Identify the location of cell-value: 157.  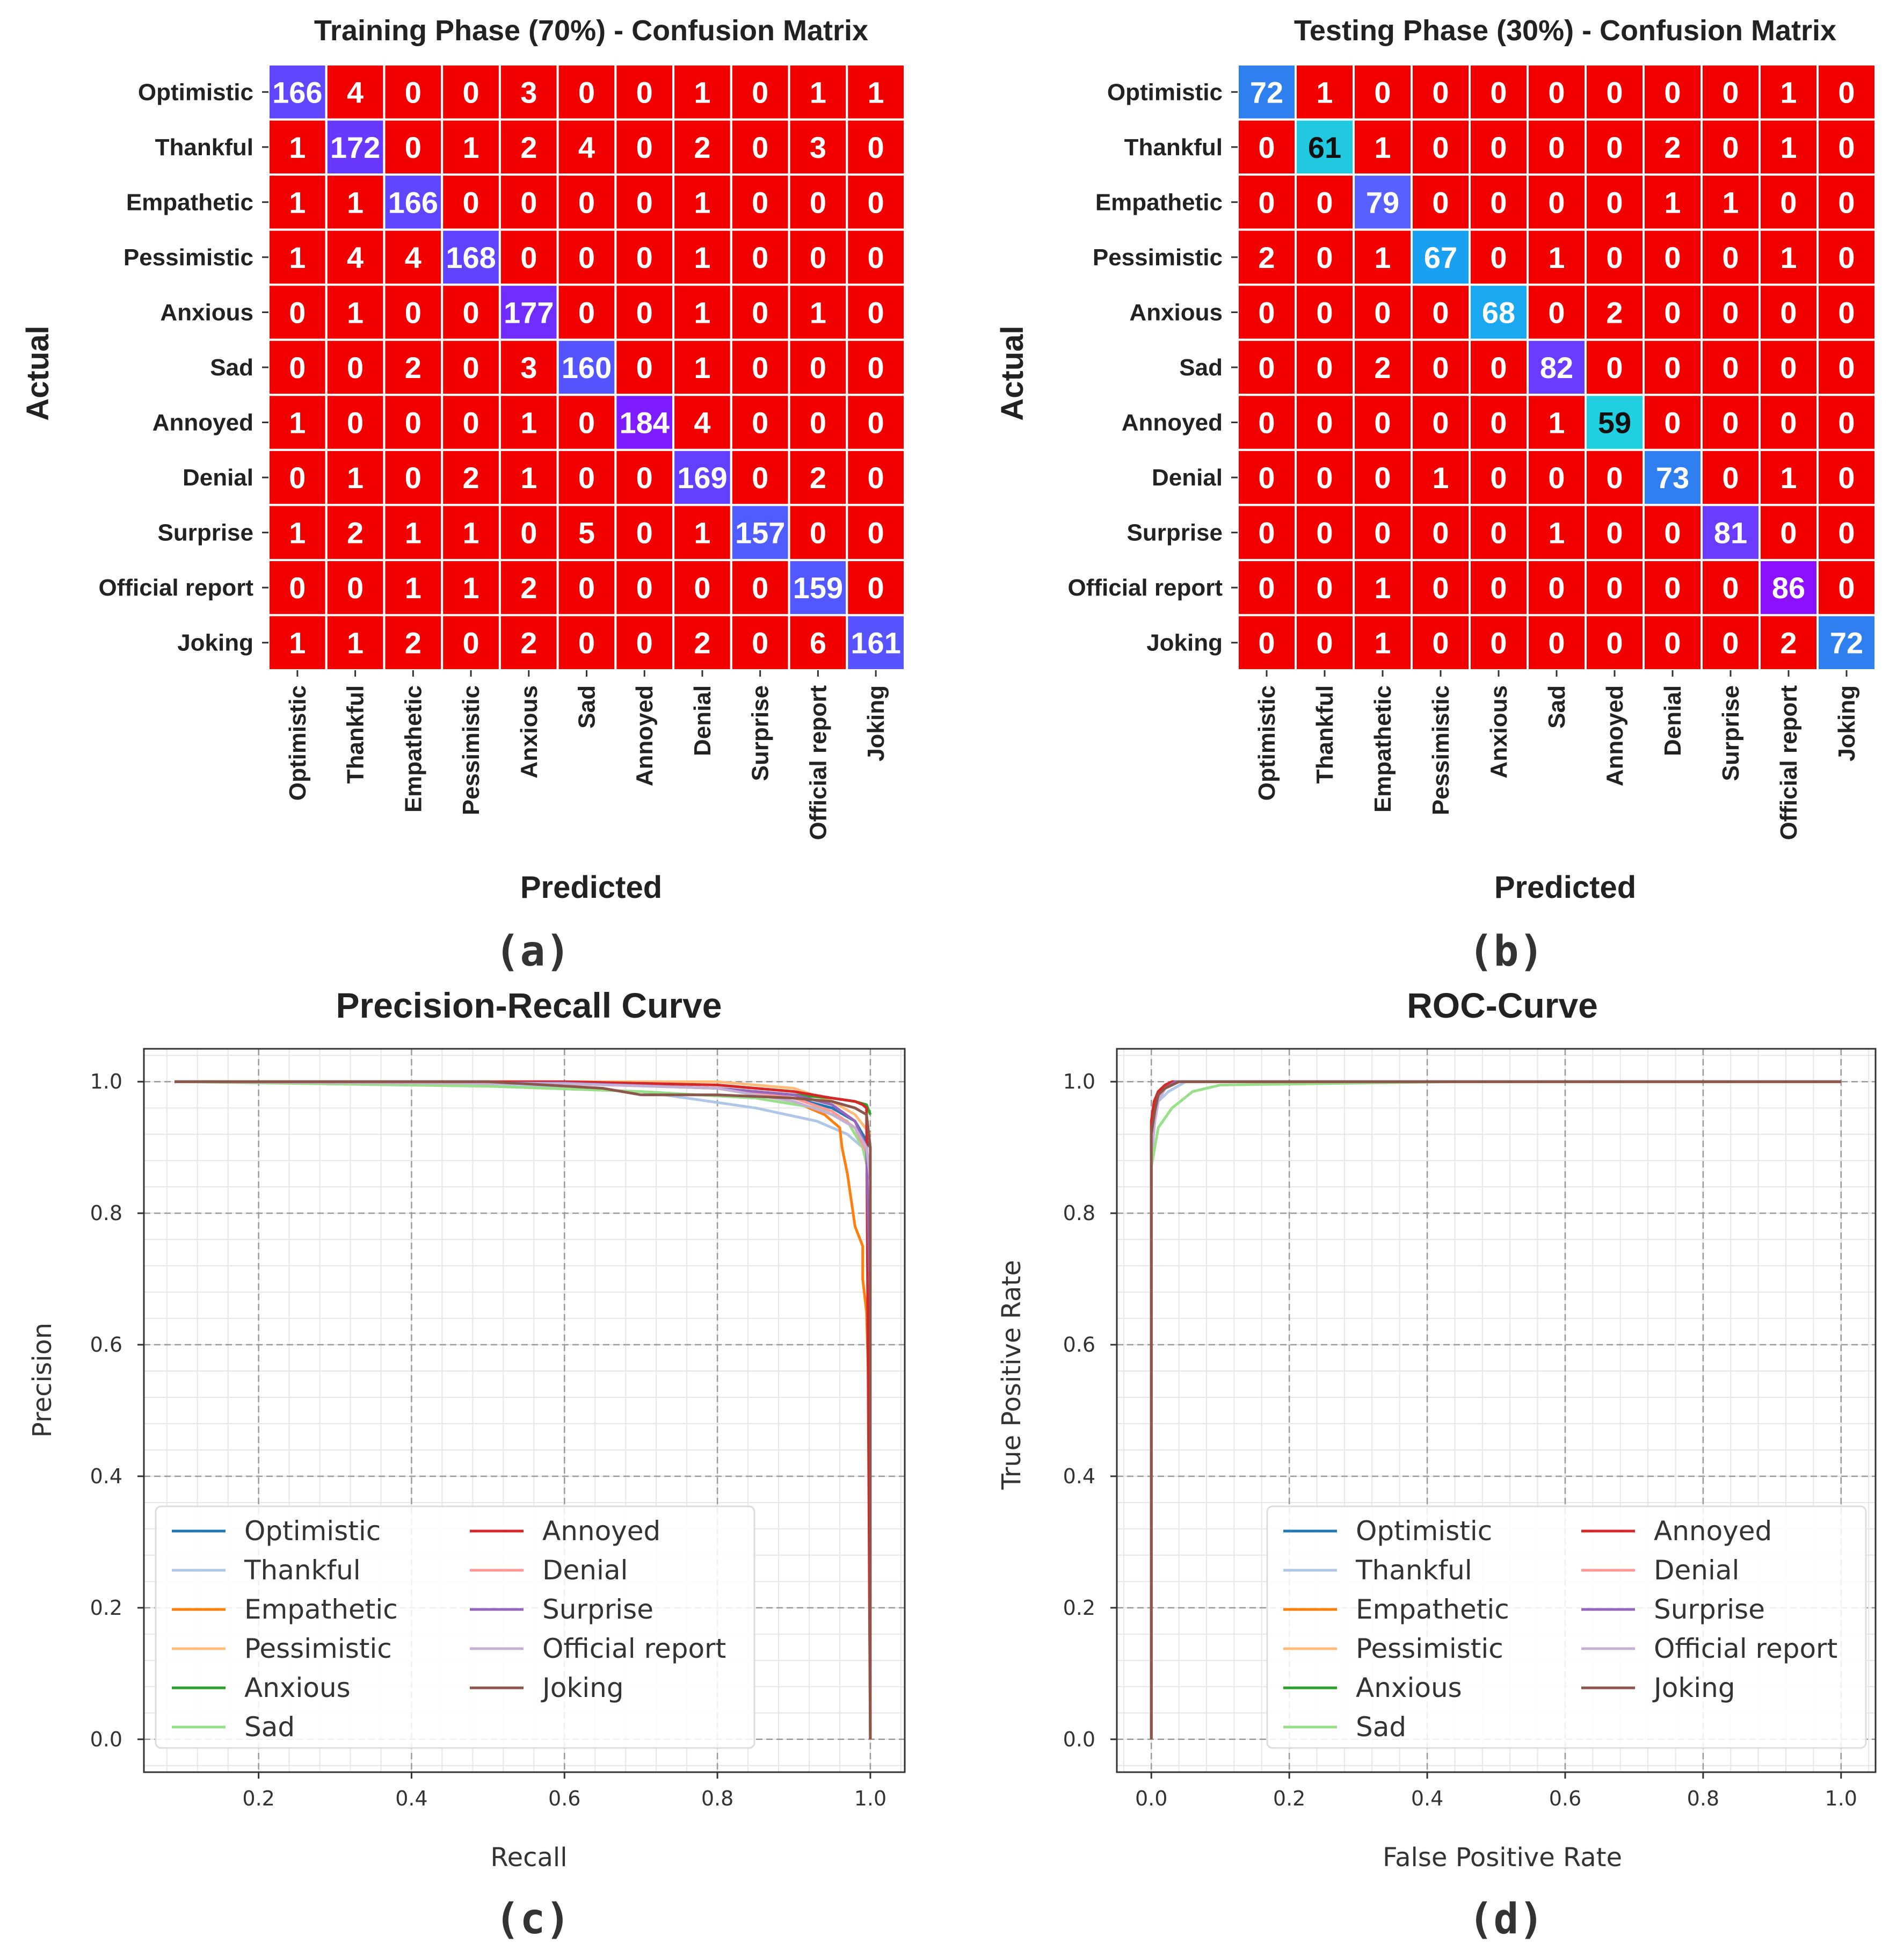
(760, 533).